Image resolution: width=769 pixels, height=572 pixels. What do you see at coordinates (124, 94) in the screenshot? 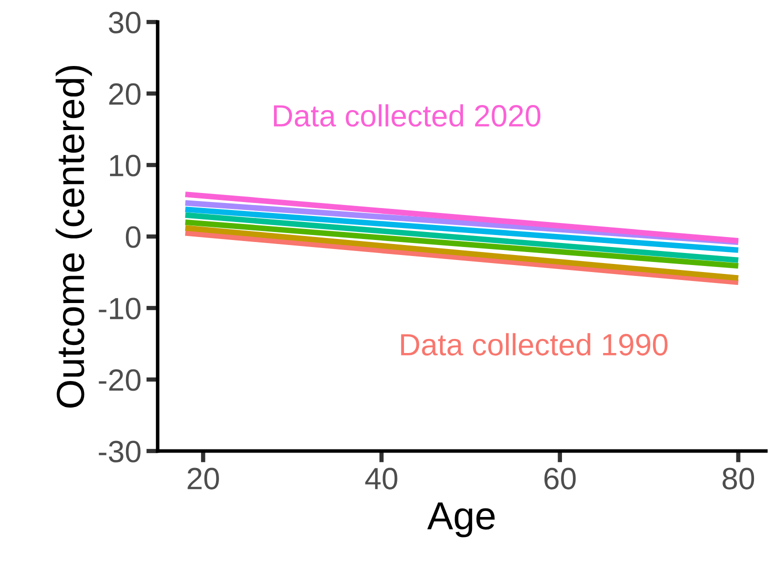
I see `y-tick-label: 20` at bounding box center [124, 94].